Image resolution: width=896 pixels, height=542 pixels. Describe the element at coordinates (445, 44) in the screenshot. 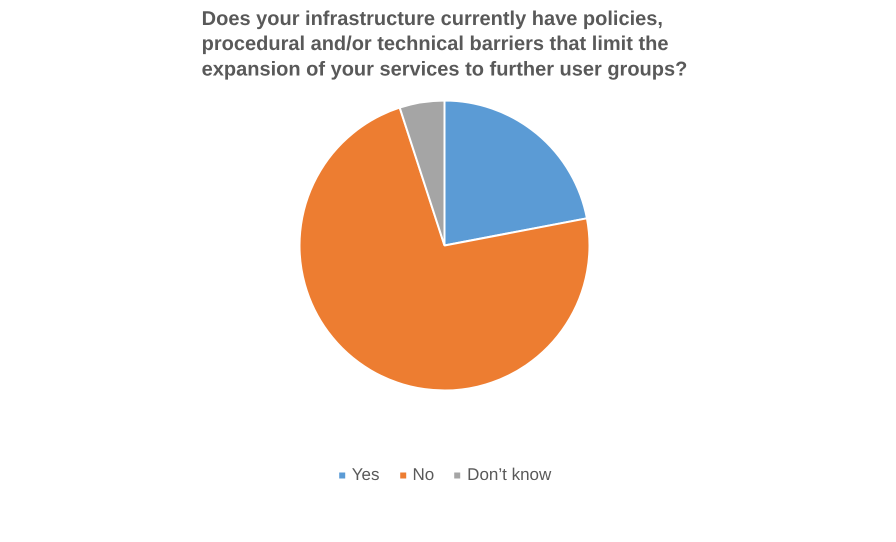

I see `chart-title: Does your infrastructure currently have policies, procedural and/or technical barriers that limit the expansion of your services to further user groups?` at that location.